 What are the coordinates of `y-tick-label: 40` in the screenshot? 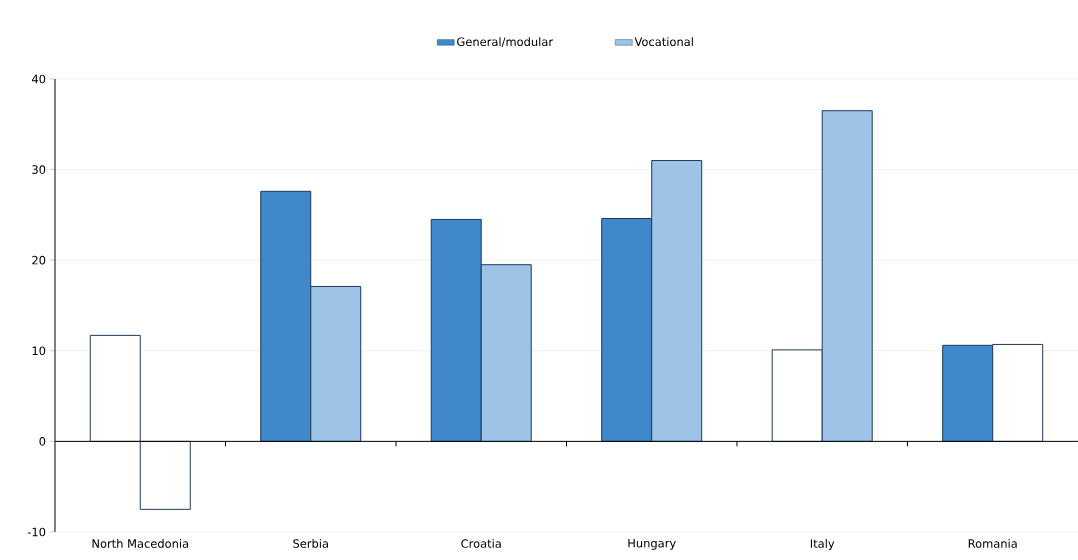 It's located at (38, 79).